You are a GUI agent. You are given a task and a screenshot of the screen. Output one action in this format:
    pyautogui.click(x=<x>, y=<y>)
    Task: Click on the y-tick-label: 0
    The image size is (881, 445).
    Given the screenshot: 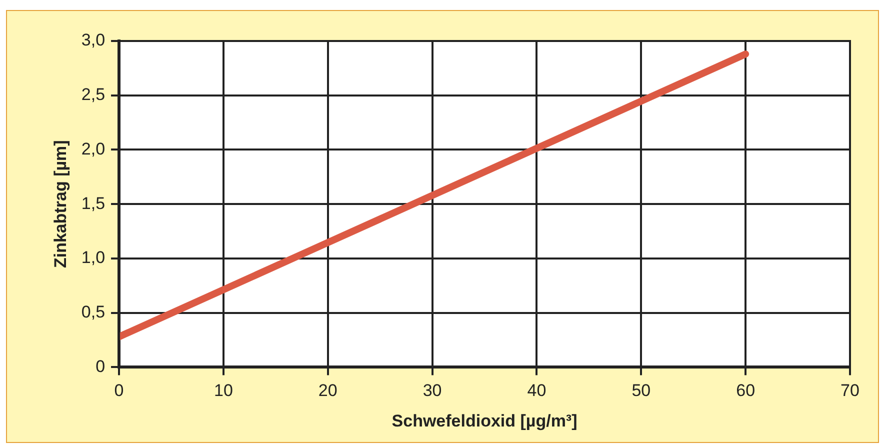 What is the action you would take?
    pyautogui.click(x=101, y=366)
    